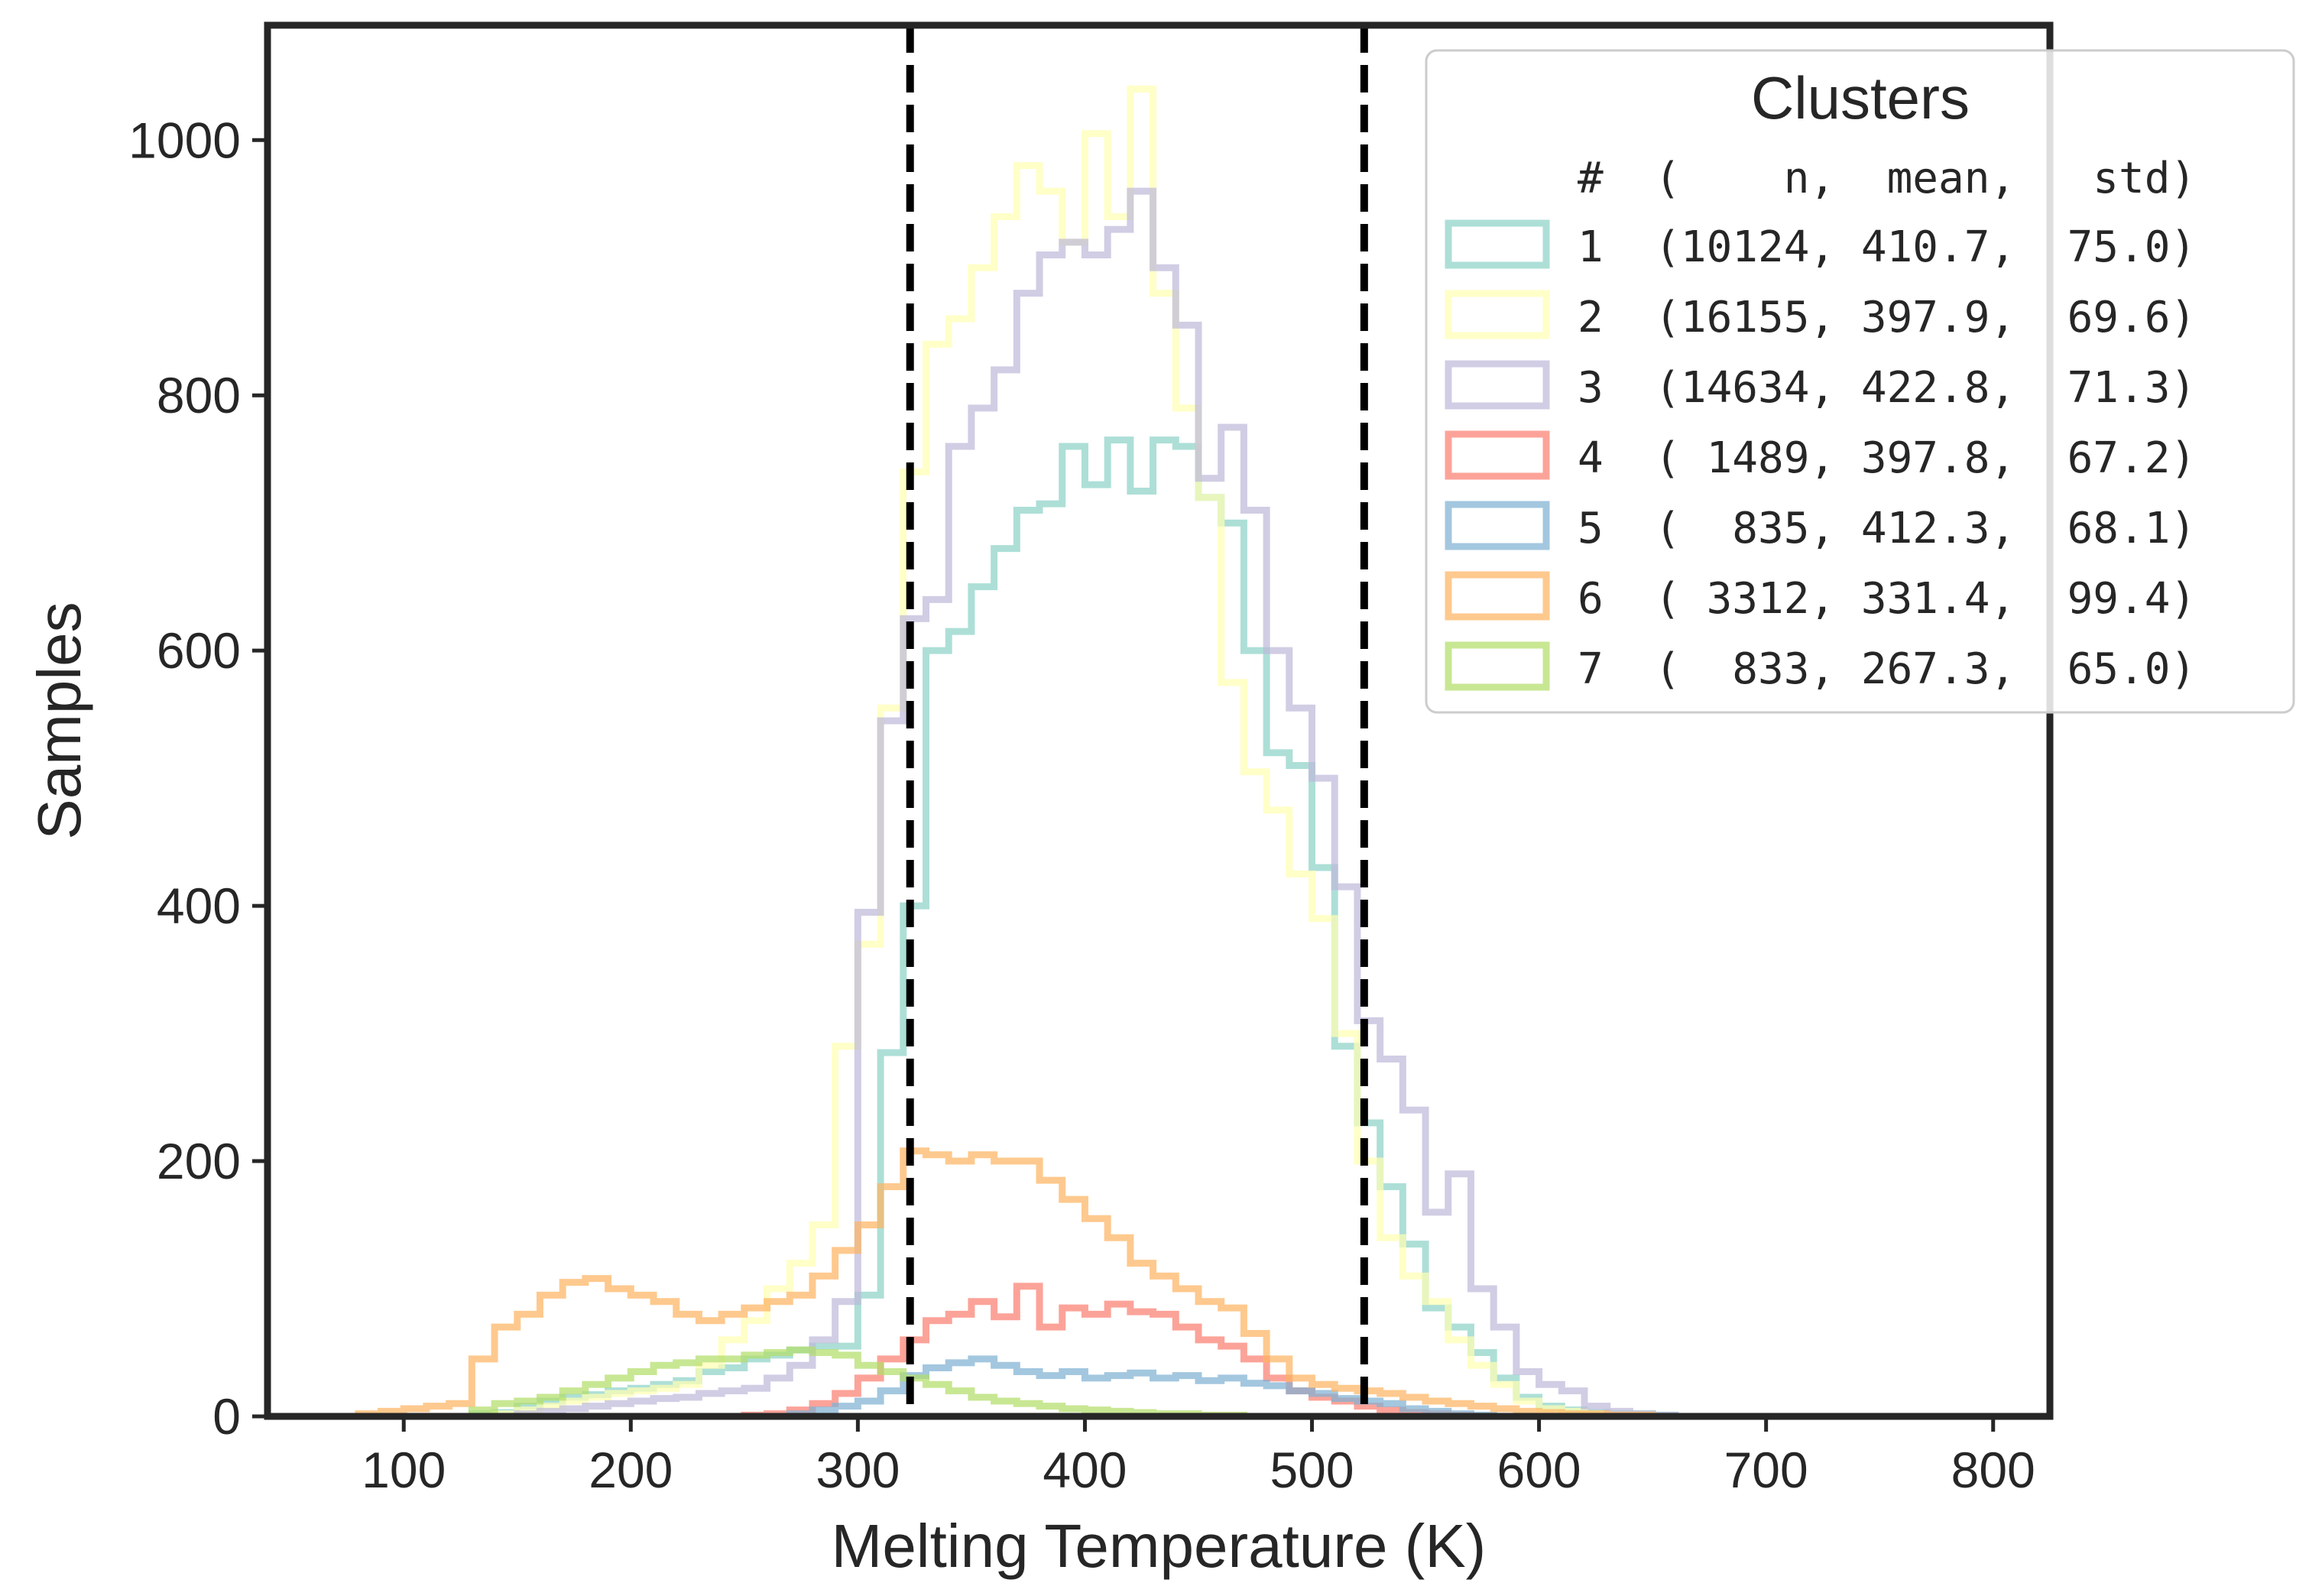 Image resolution: width=2309 pixels, height=1596 pixels. What do you see at coordinates (1887, 247) in the screenshot?
I see `legend-entry-1: 1 (10124, 410.7, 75.0)` at bounding box center [1887, 247].